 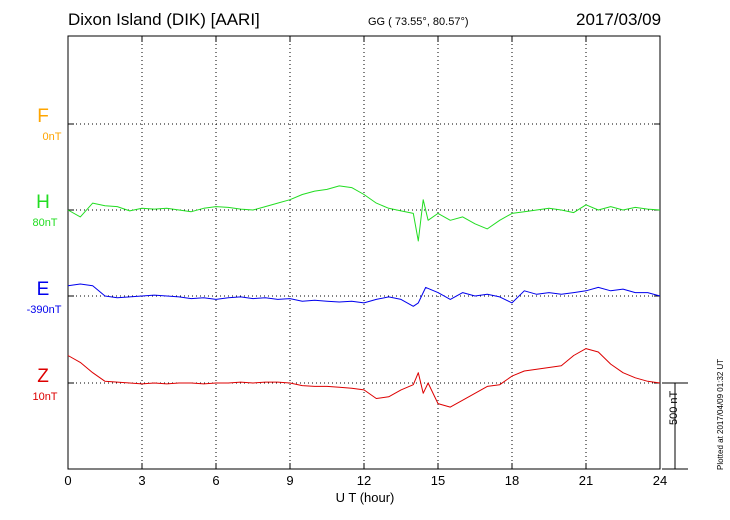 What do you see at coordinates (68, 480) in the screenshot?
I see `x-tick-label: 0` at bounding box center [68, 480].